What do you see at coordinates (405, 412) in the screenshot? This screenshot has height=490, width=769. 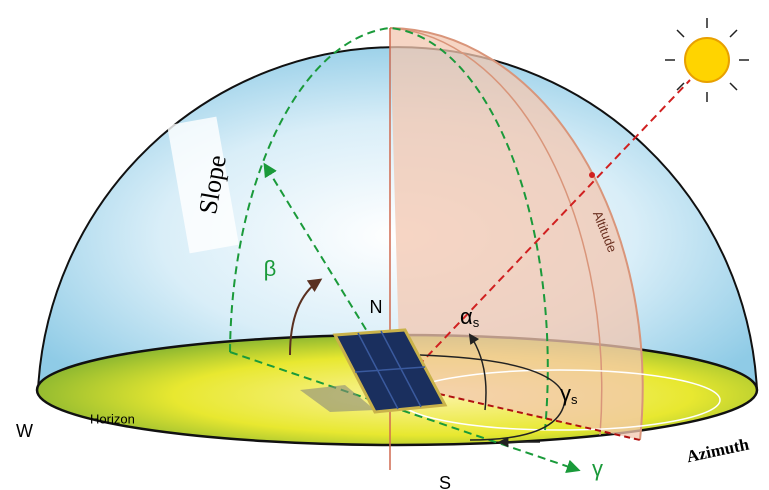 I see `gamma-arrow` at bounding box center [405, 412].